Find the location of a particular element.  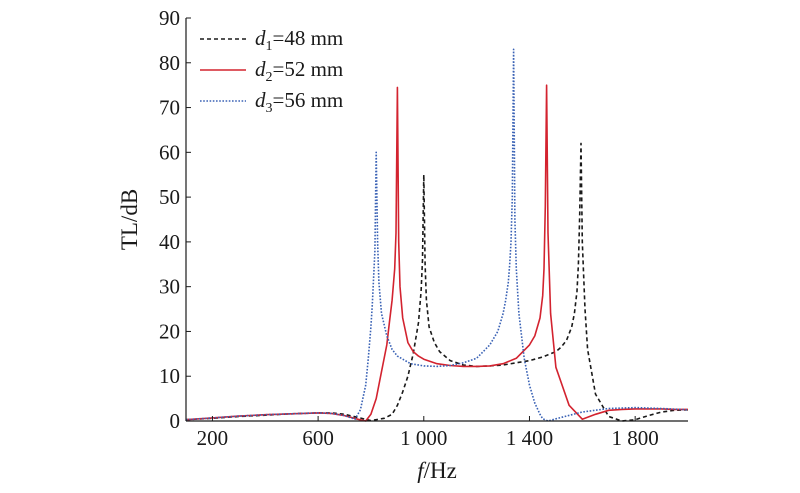

x-axis-title: f/Hz is located at coordinates (437, 470).